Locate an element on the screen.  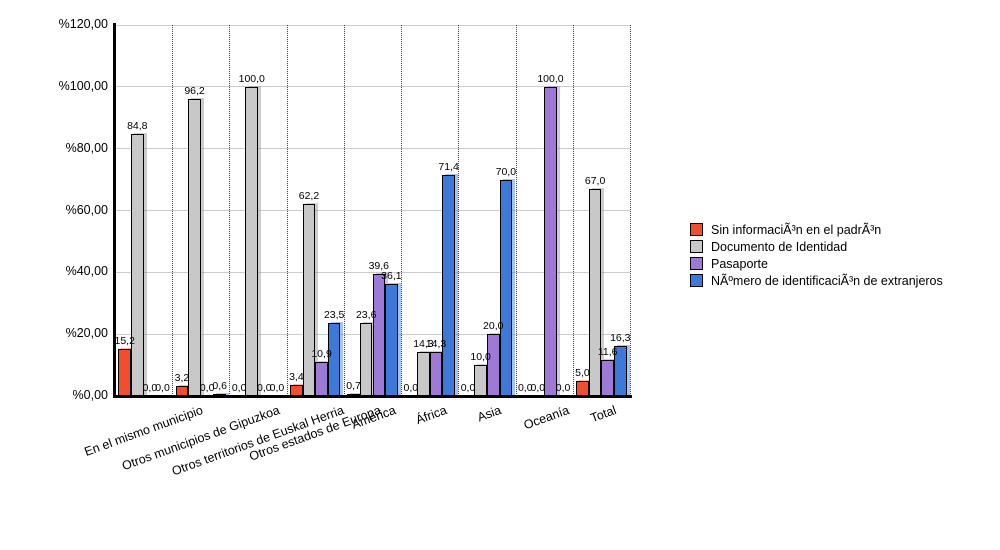
y-axis-tick-label: %80,00 is located at coordinates (86, 147).